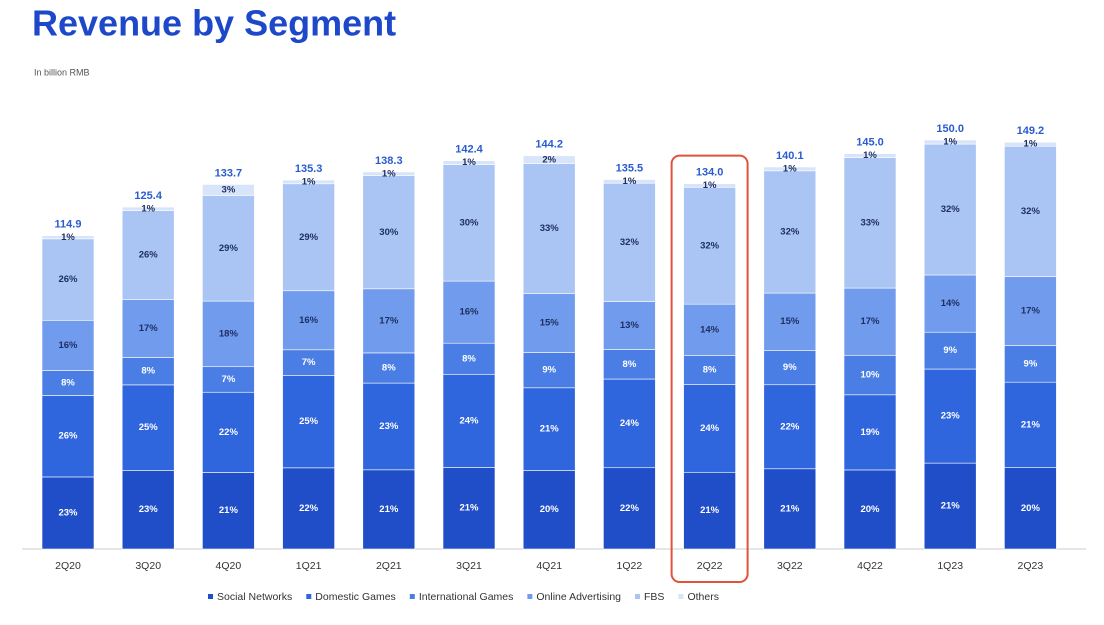 This screenshot has height=625, width=1104. I want to click on x-tick-label: 4Q20, so click(229, 566).